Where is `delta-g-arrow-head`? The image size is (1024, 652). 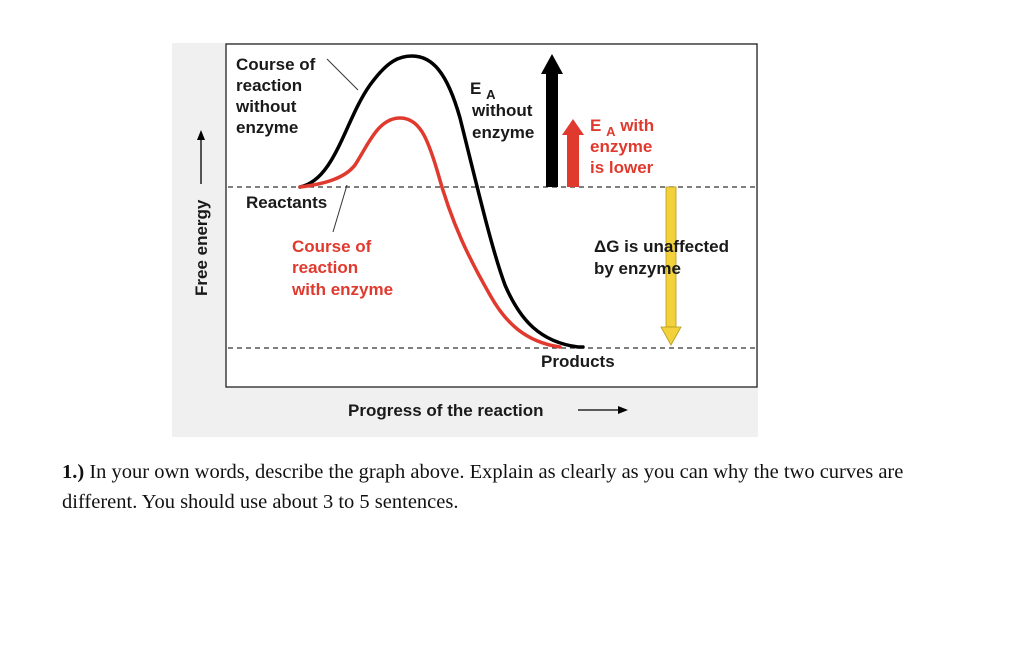 delta-g-arrow-head is located at coordinates (671, 336).